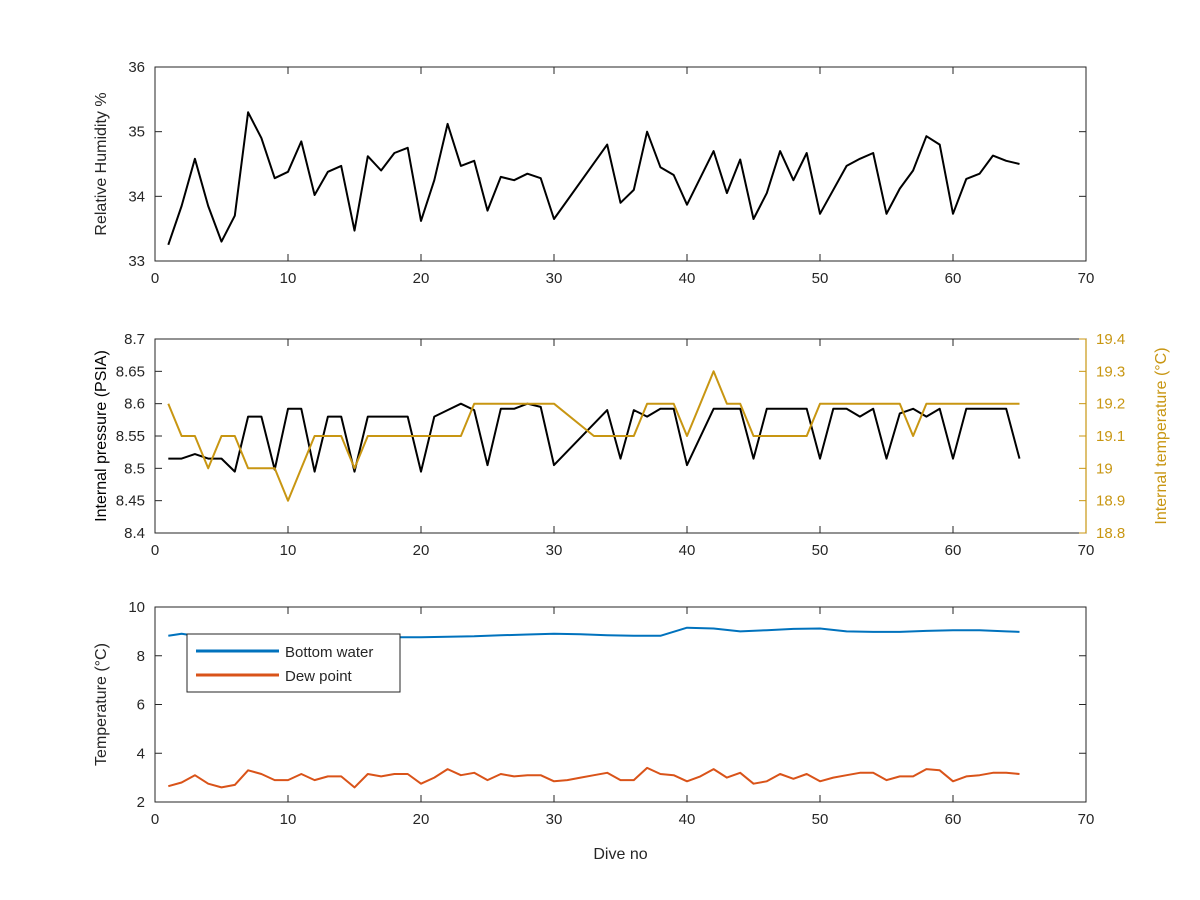  What do you see at coordinates (101, 436) in the screenshot?
I see `y-axis-label: Internal pressure (PSIA)` at bounding box center [101, 436].